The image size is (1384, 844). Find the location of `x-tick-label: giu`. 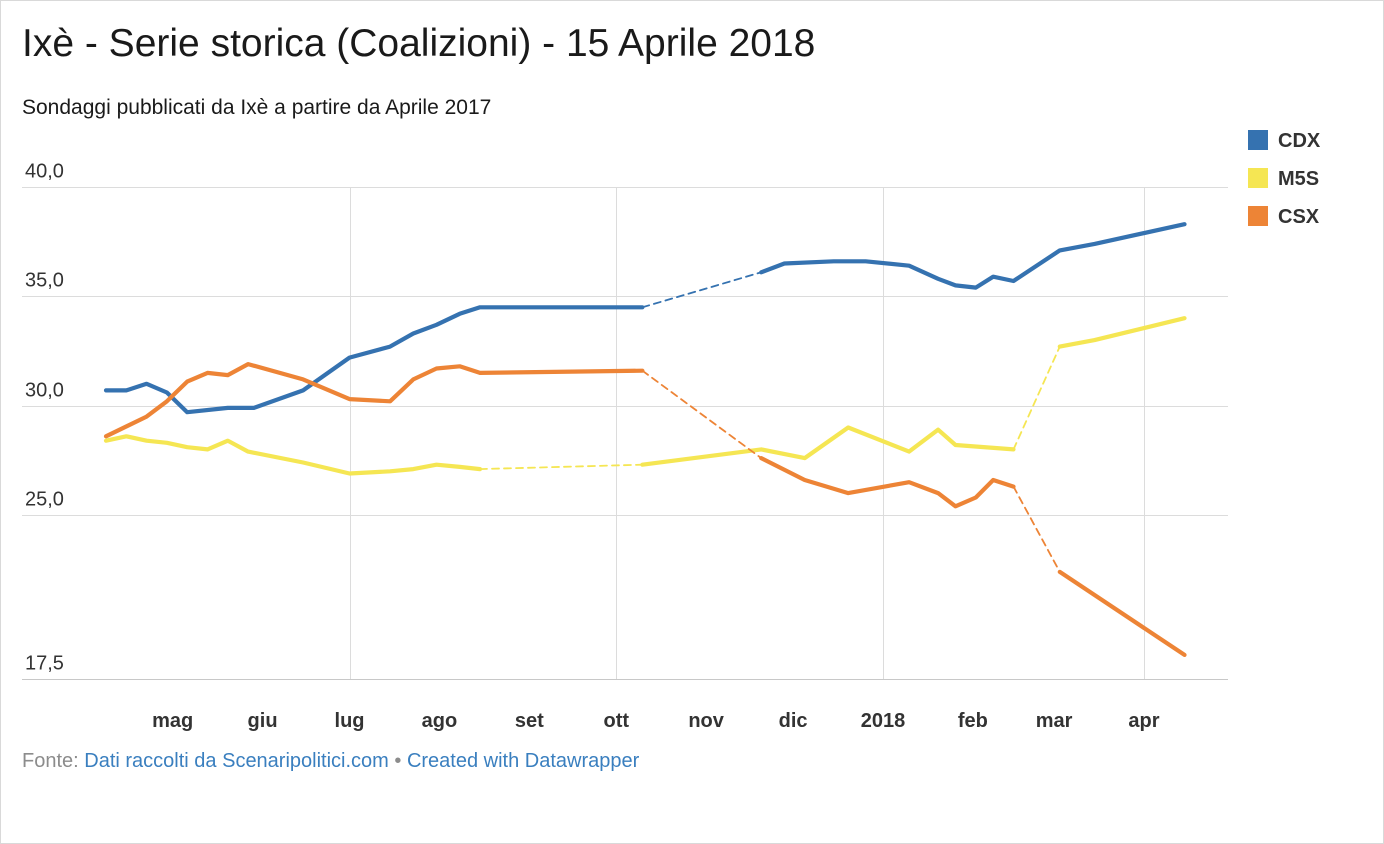

x-tick-label: giu is located at coordinates (263, 721).